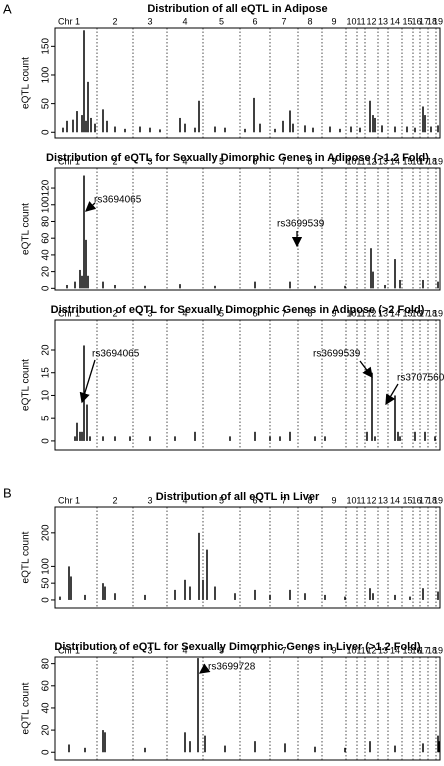 The width and height of the screenshot is (444, 766). I want to click on chromosome-label: 9, so click(333, 161).